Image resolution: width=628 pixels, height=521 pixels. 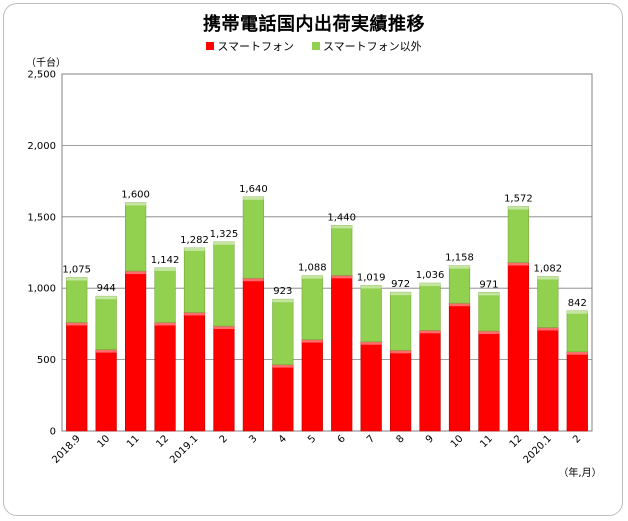 I want to click on y-axis-unit: （千台）, so click(x=46, y=62).